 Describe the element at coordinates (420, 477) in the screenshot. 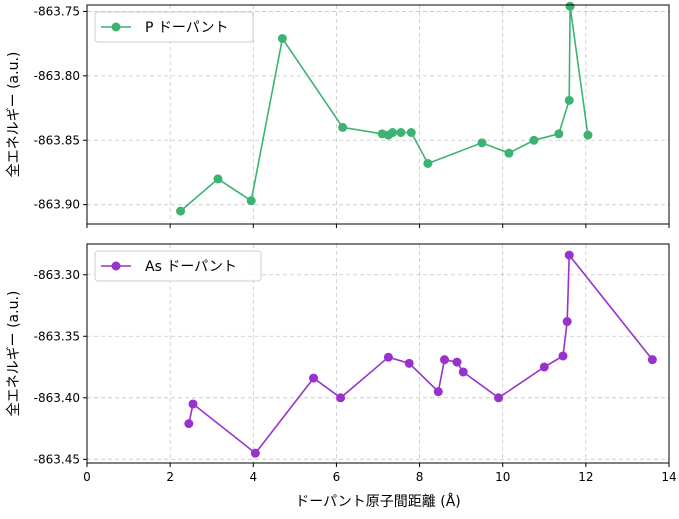

I see `x-tick-label: 8` at that location.